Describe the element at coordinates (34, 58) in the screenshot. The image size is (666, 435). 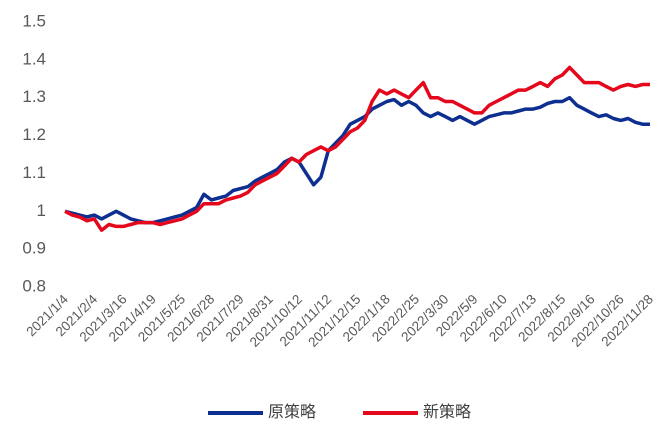
I see `y-tick-label: 1.4` at that location.